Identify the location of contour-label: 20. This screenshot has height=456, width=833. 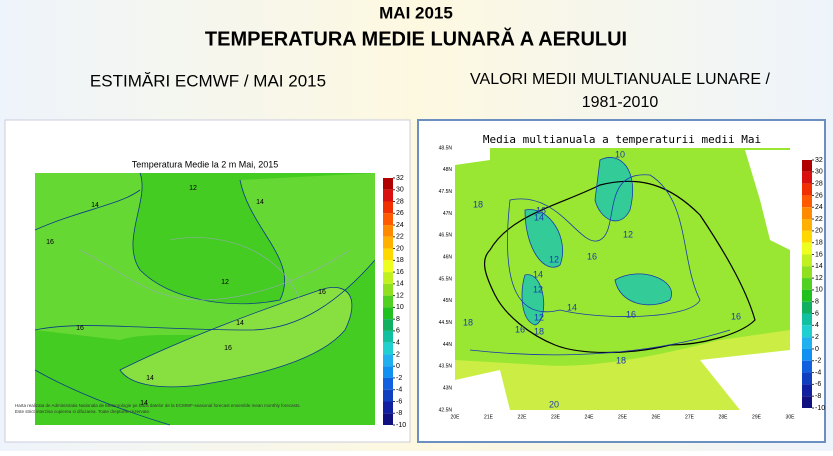
(554, 404).